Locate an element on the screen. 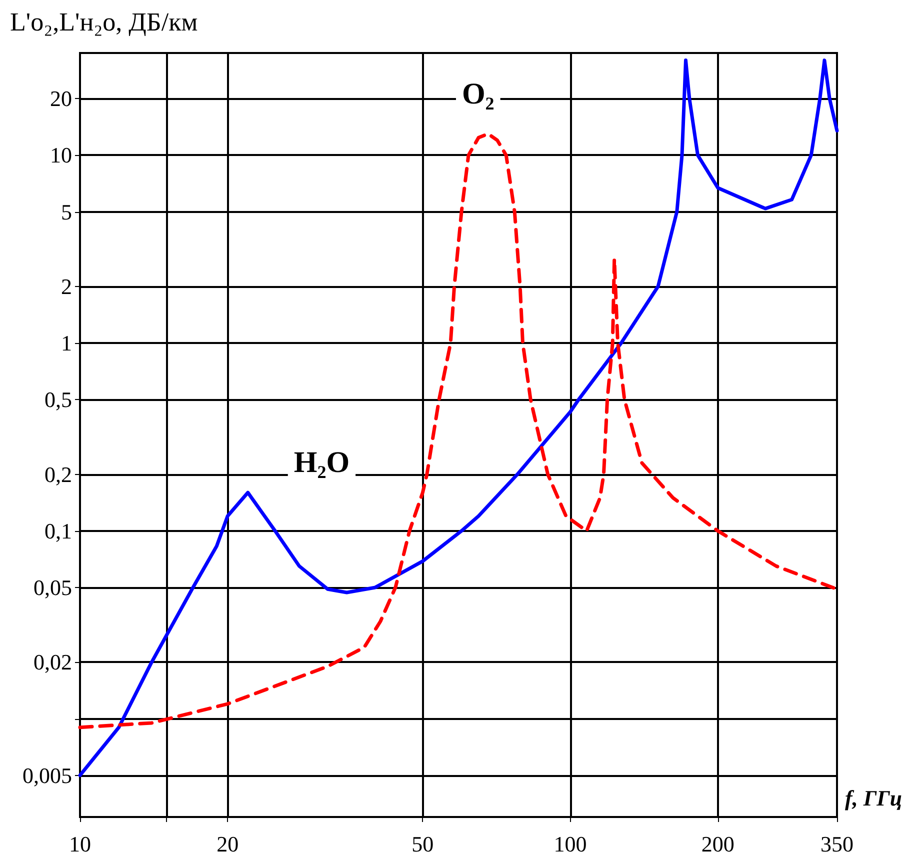 This screenshot has height=858, width=919. x-tick-label: 100 is located at coordinates (570, 844).